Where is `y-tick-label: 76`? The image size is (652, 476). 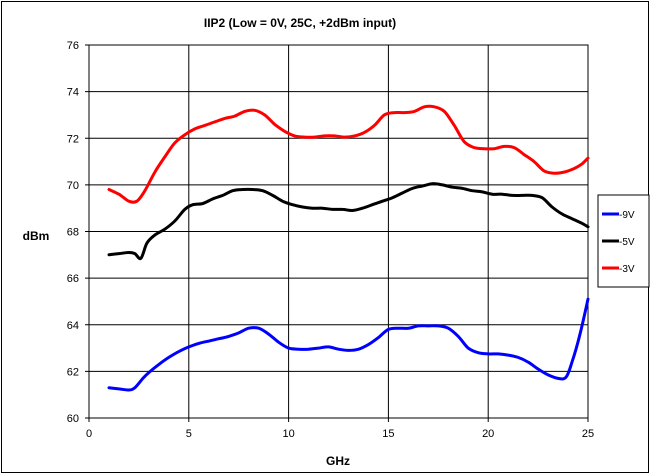 y-tick-label: 76 is located at coordinates (73, 46).